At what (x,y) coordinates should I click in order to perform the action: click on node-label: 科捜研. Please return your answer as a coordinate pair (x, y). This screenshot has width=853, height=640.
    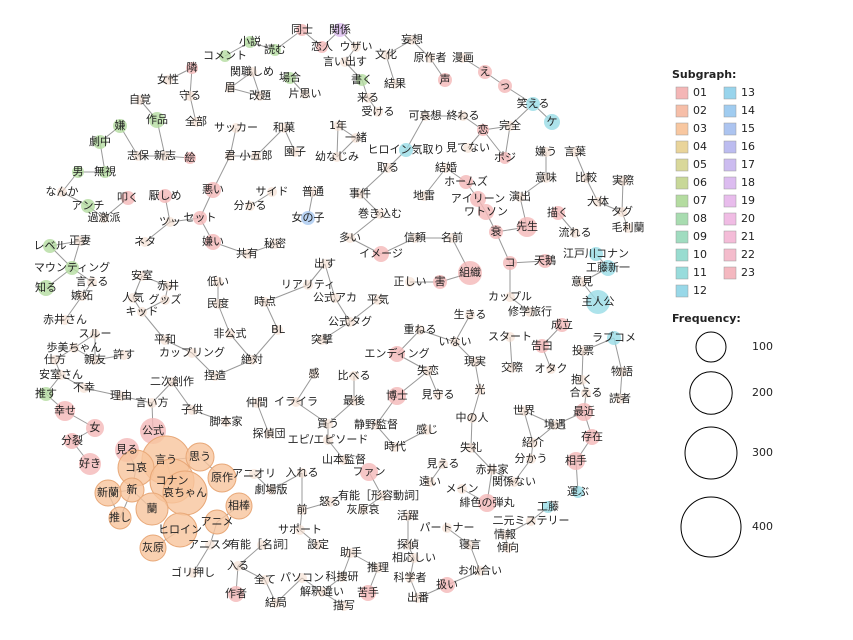
    Looking at the image, I should click on (342, 576).